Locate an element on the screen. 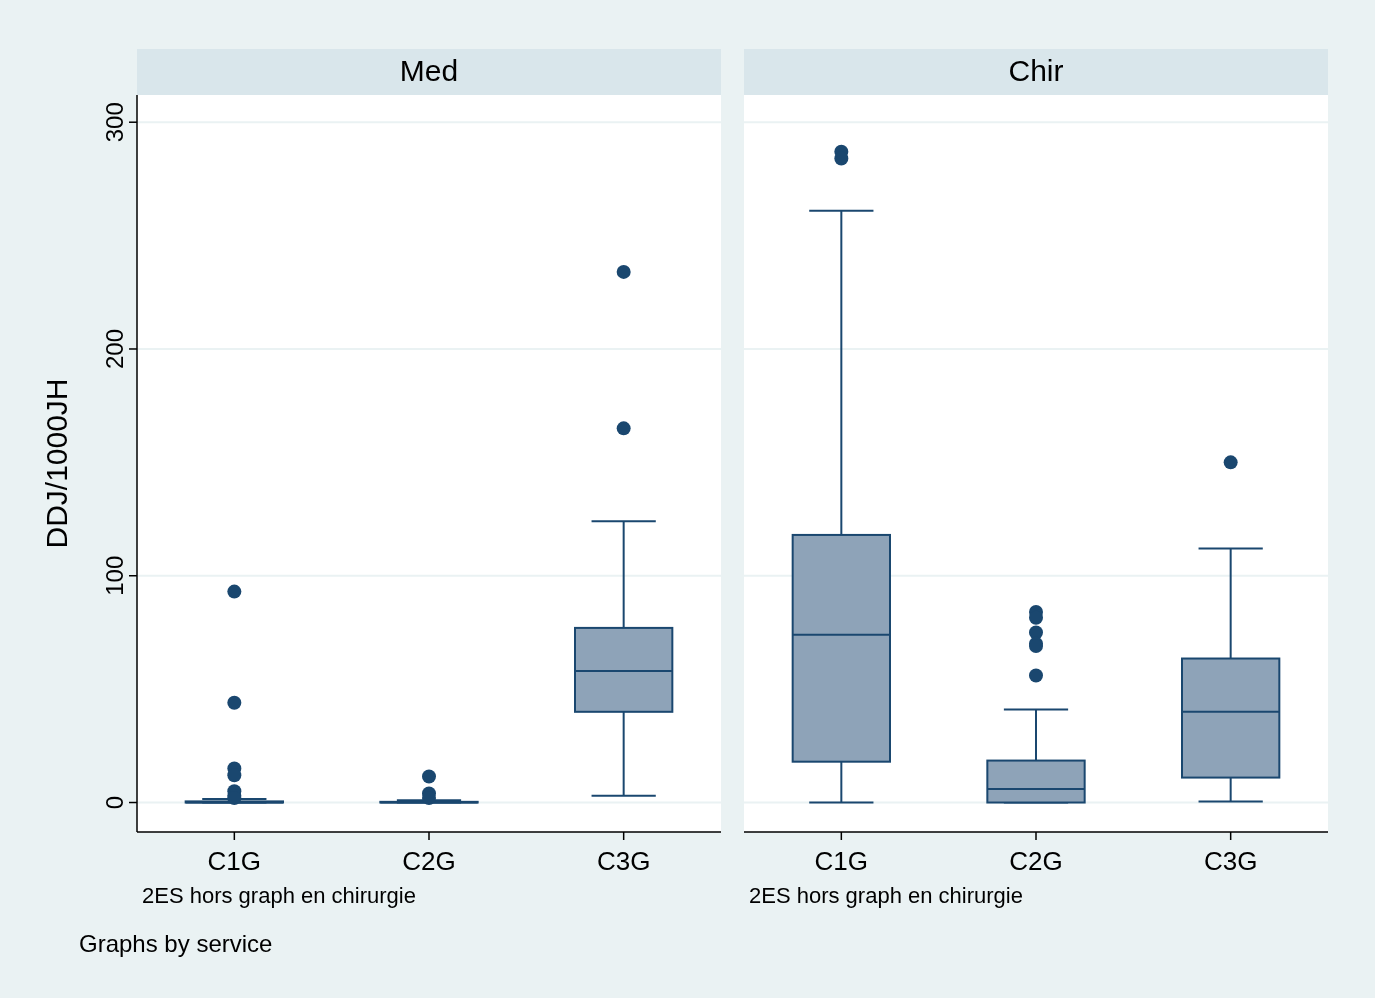 This screenshot has height=998, width=1375. y-tick-label: 0 is located at coordinates (114, 802).